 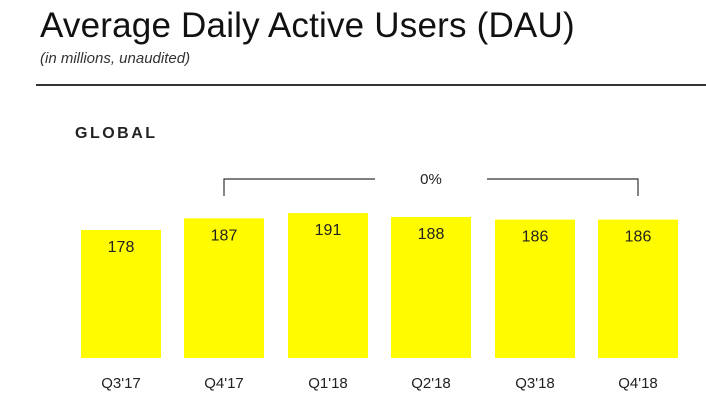 What do you see at coordinates (328, 230) in the screenshot?
I see `bar-value-label: 191` at bounding box center [328, 230].